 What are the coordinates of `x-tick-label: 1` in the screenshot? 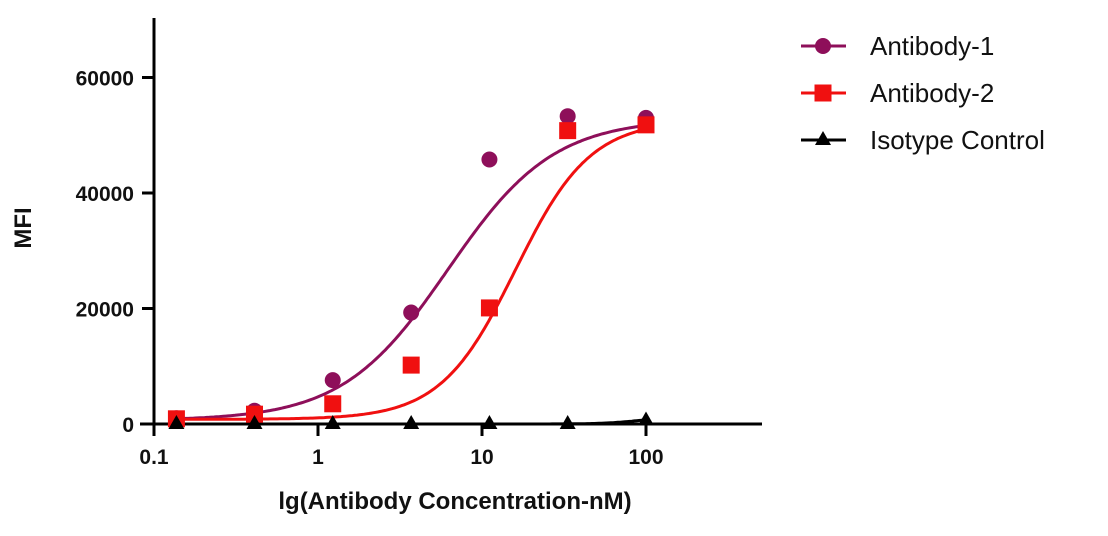 It's located at (318, 457).